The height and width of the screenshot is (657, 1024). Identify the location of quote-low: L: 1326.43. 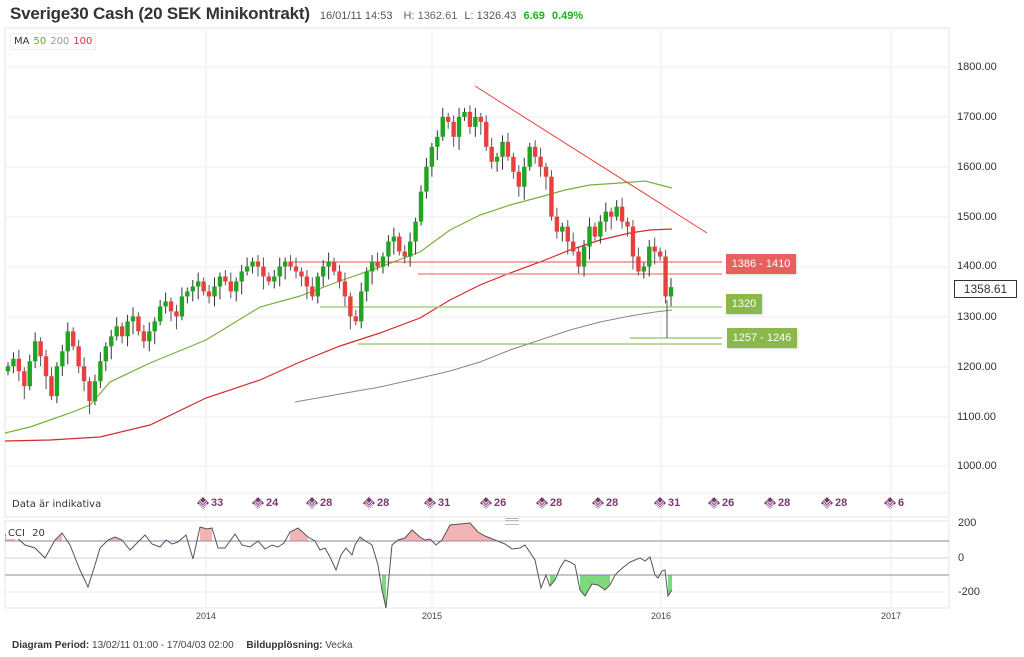
(490, 16).